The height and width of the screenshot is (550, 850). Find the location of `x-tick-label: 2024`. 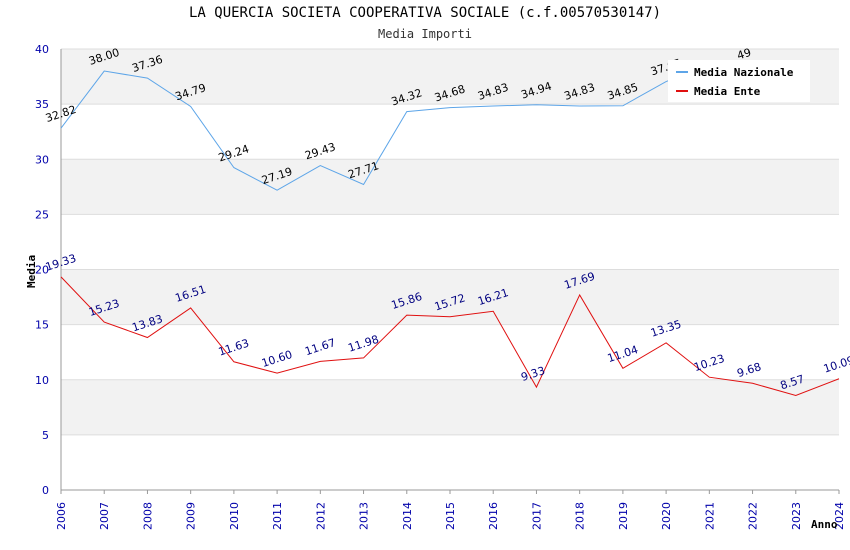

x-tick-label: 2024 is located at coordinates (839, 516).